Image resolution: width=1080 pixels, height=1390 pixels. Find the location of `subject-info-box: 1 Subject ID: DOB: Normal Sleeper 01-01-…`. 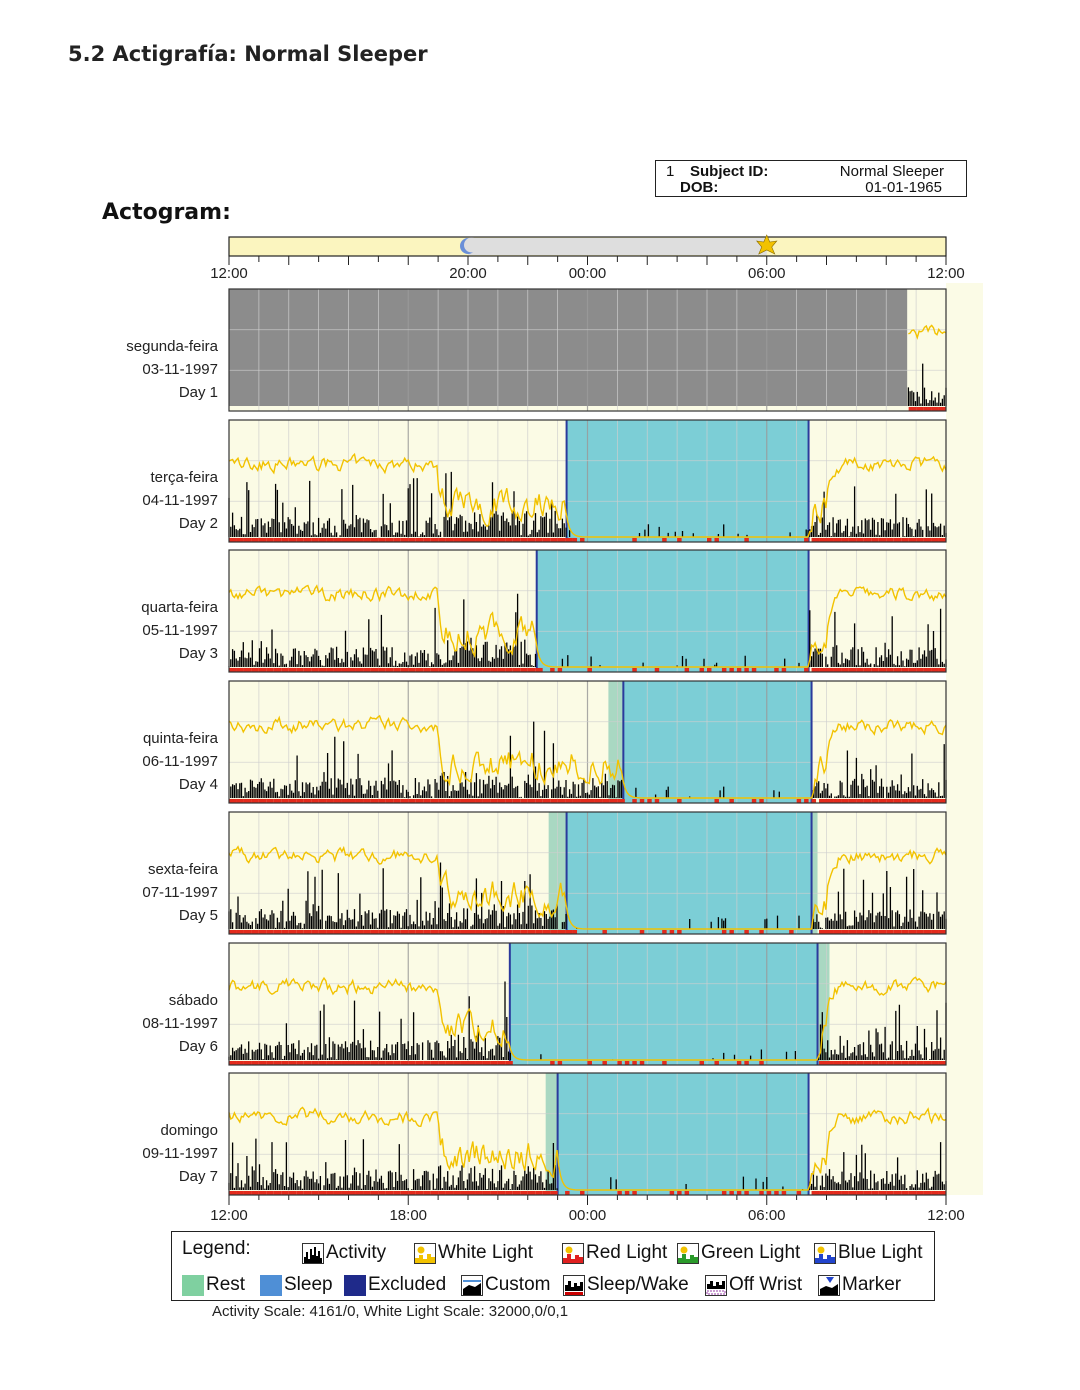

subject-info-box: 1 Subject ID: DOB: Normal Sleeper 01-01-… is located at coordinates (811, 178).